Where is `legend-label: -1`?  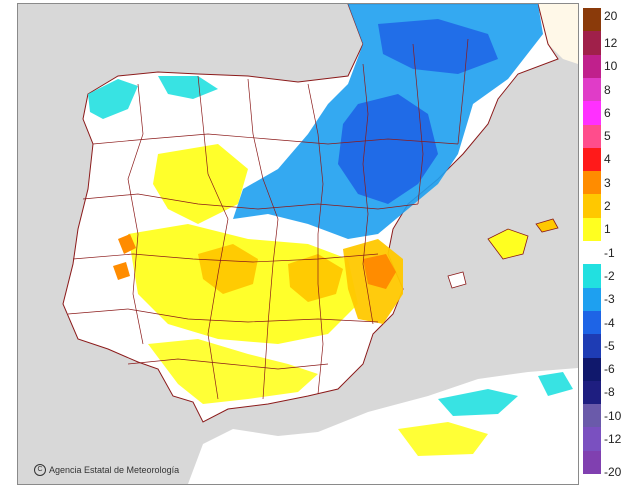
legend-label: -1 is located at coordinates (609, 252).